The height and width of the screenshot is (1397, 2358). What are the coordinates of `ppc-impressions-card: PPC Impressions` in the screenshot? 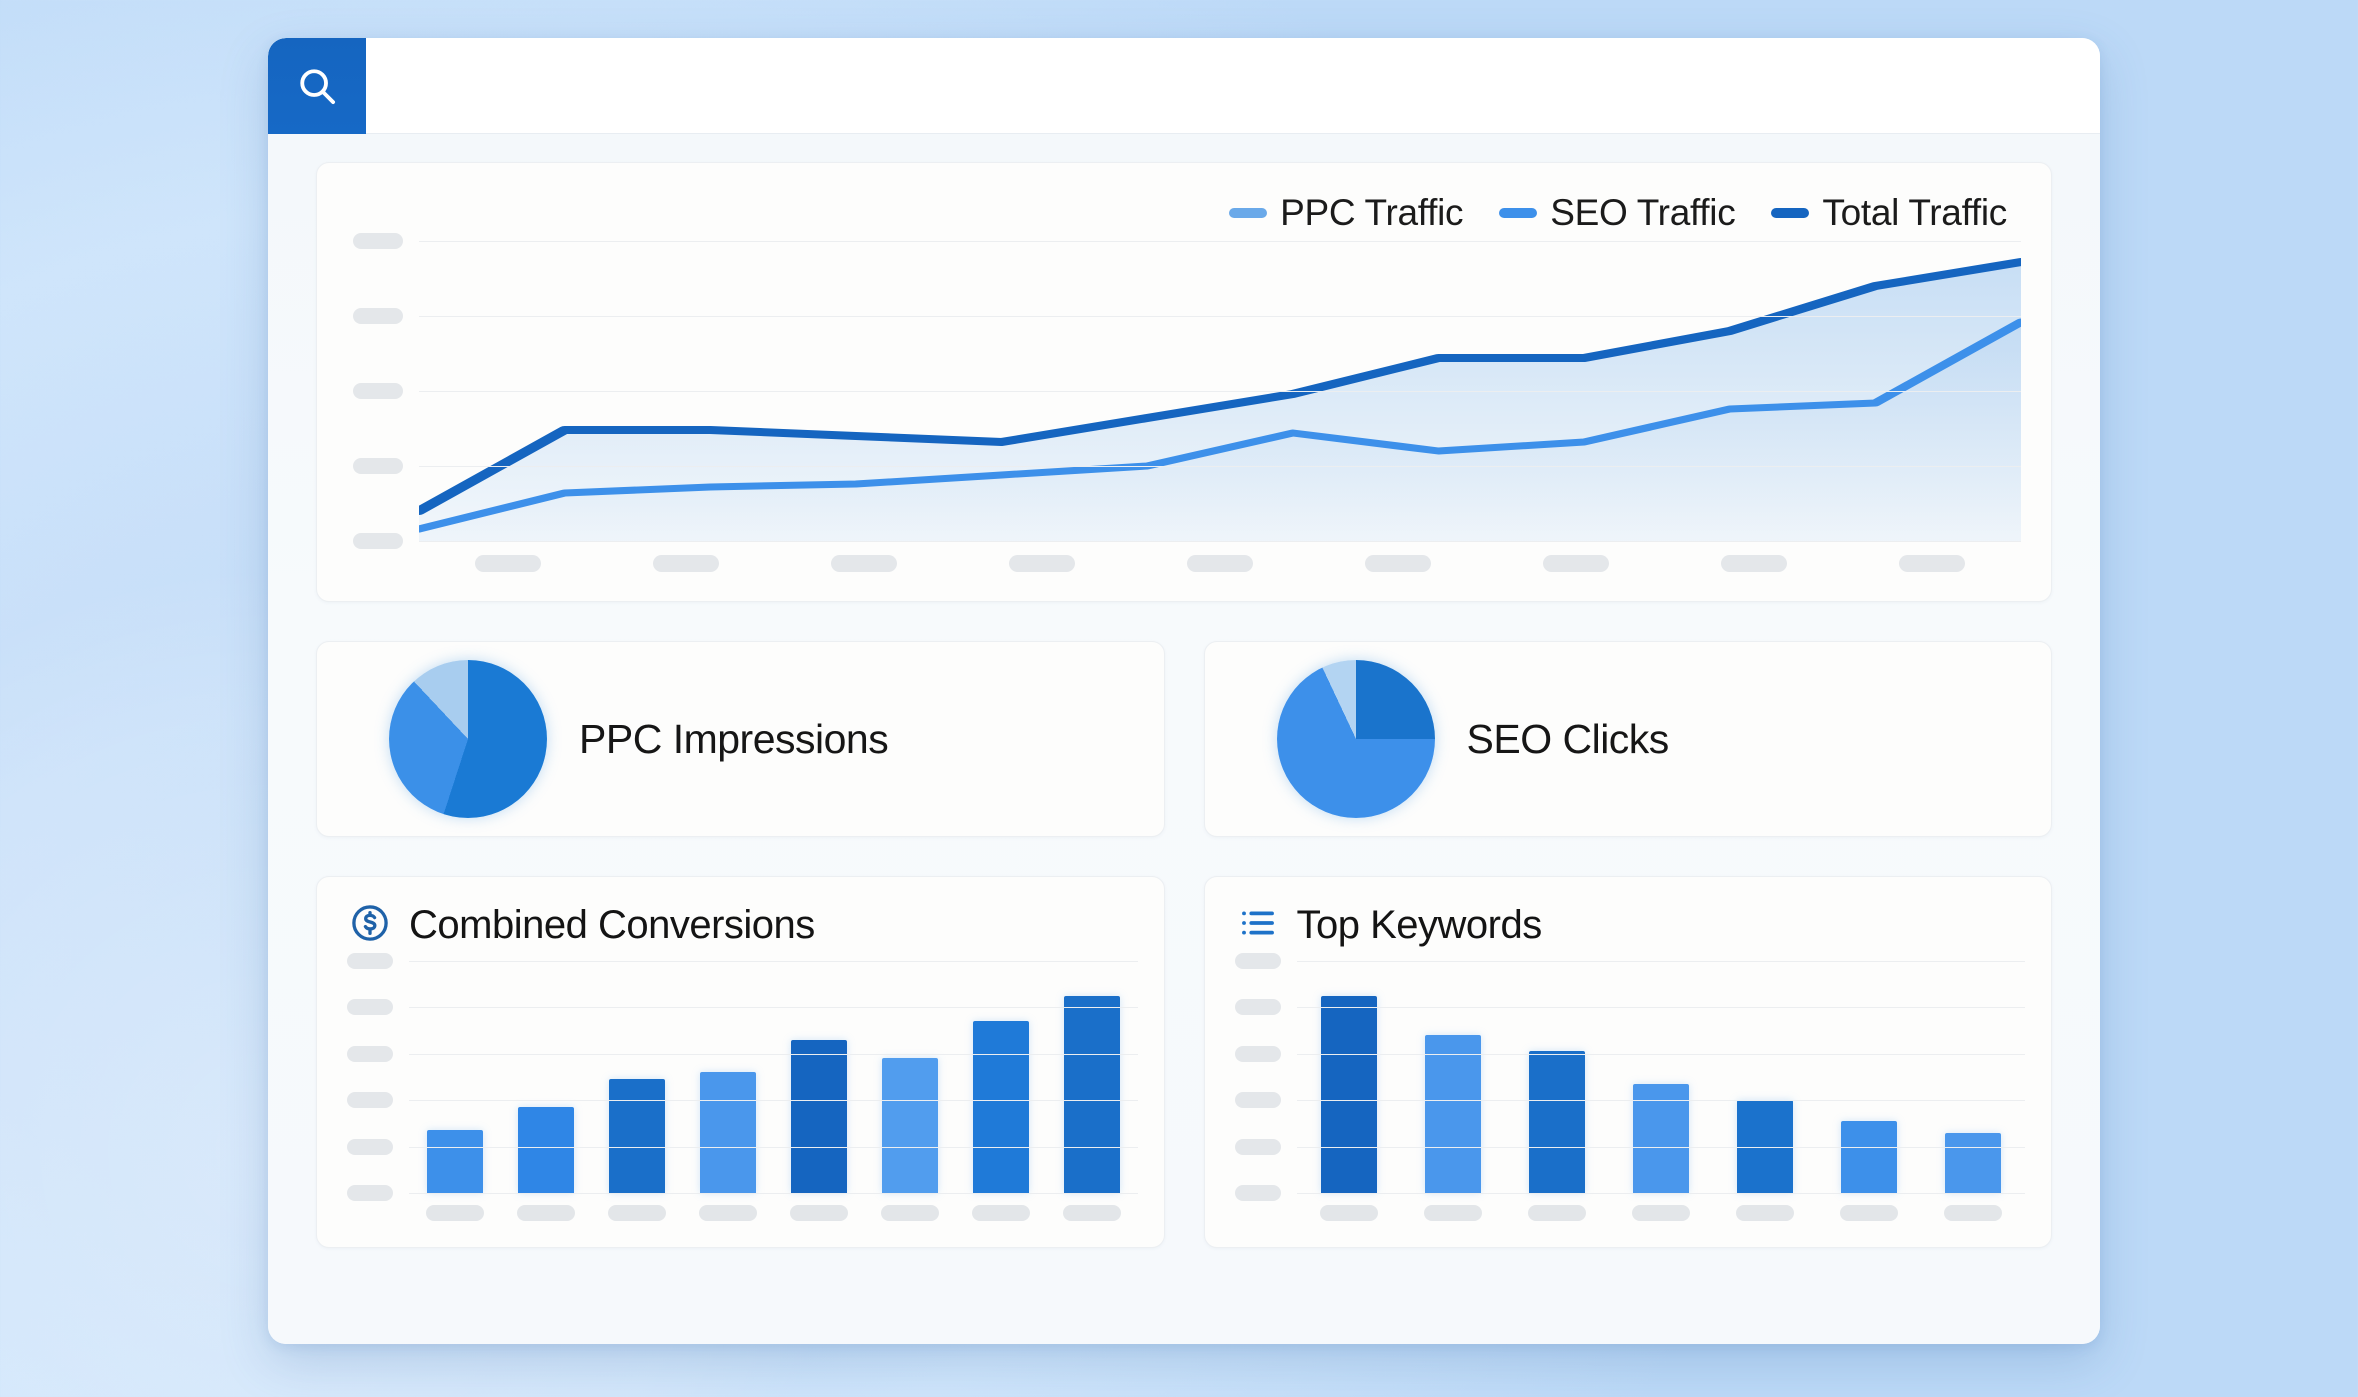 It's located at (740, 739).